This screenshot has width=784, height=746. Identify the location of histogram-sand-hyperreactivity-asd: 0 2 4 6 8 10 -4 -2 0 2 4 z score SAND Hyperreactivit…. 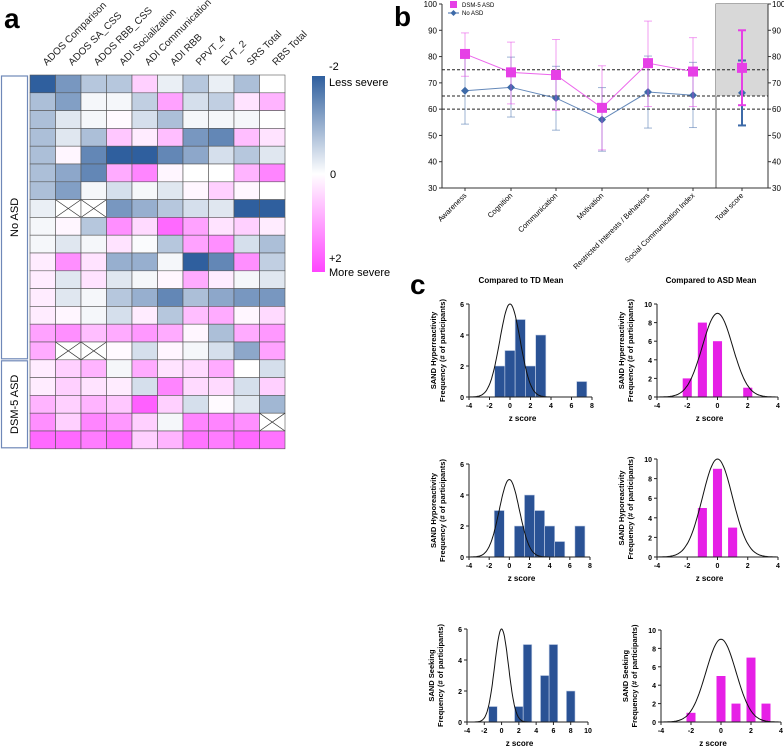
(698, 361).